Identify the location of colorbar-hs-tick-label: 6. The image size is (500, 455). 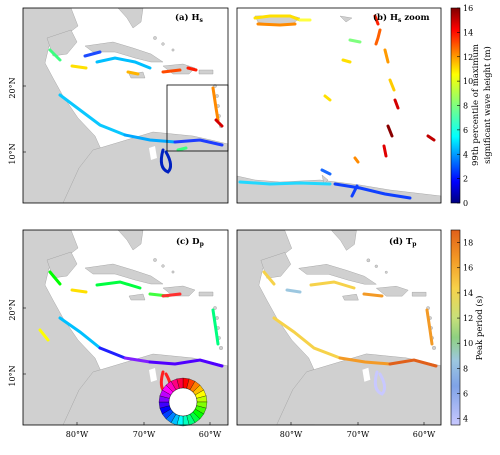
(465, 130).